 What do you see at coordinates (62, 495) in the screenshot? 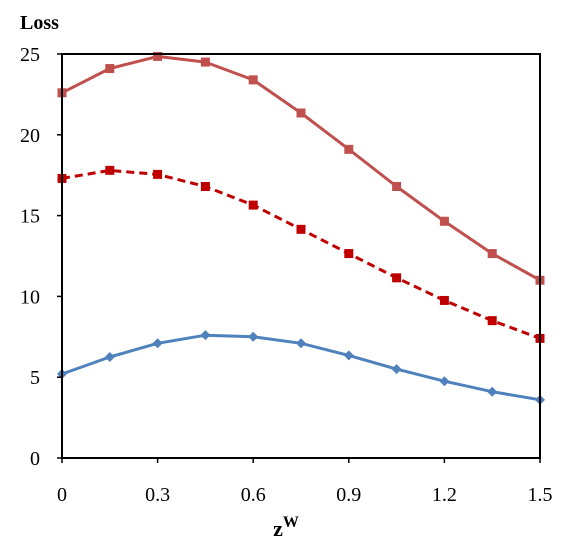
I see `x-tick-label: 0` at bounding box center [62, 495].